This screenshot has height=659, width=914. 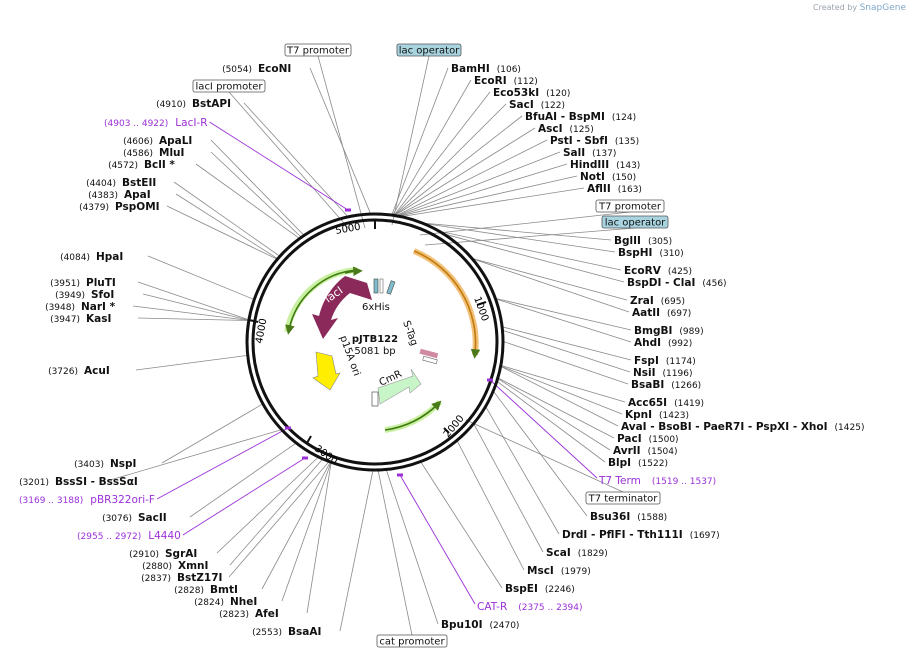 I want to click on box-lac-operator-4-frame, so click(x=635, y=222).